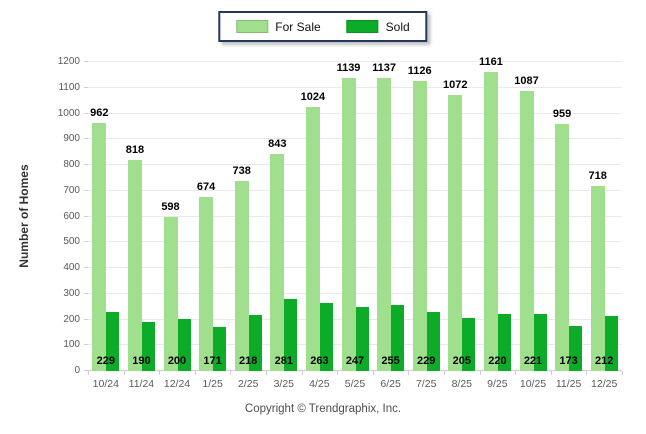  What do you see at coordinates (248, 384) in the screenshot?
I see `x-axis-label: 2/25` at bounding box center [248, 384].